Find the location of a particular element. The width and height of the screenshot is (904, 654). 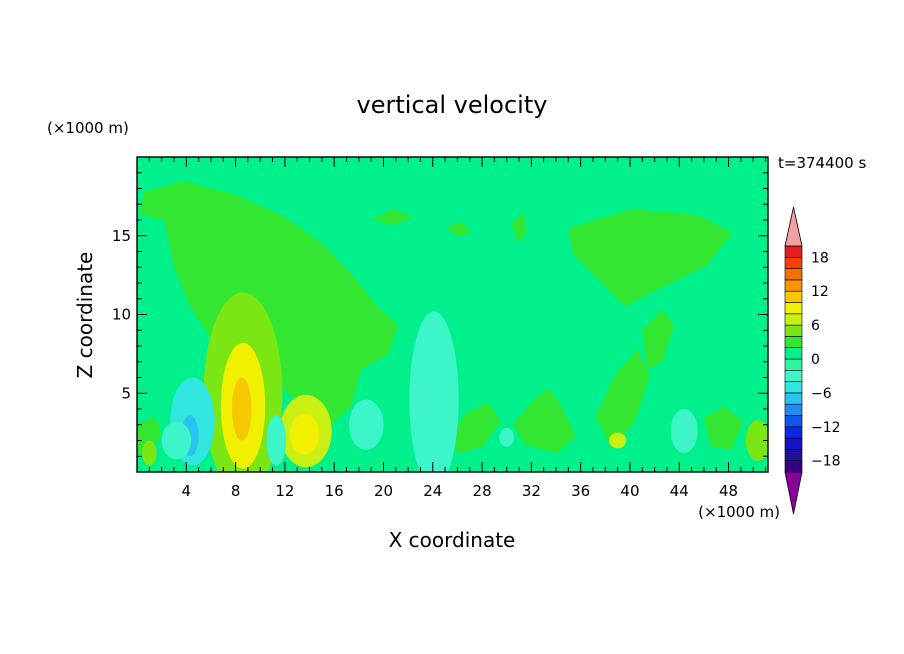

x-tick-label: 16 is located at coordinates (334, 491).